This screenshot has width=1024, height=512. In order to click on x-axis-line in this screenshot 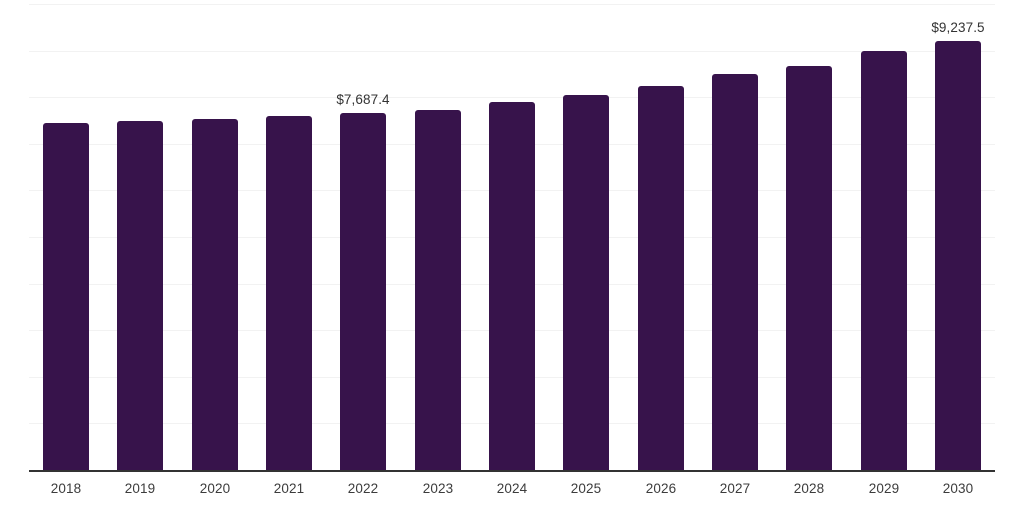, I will do `click(512, 471)`.